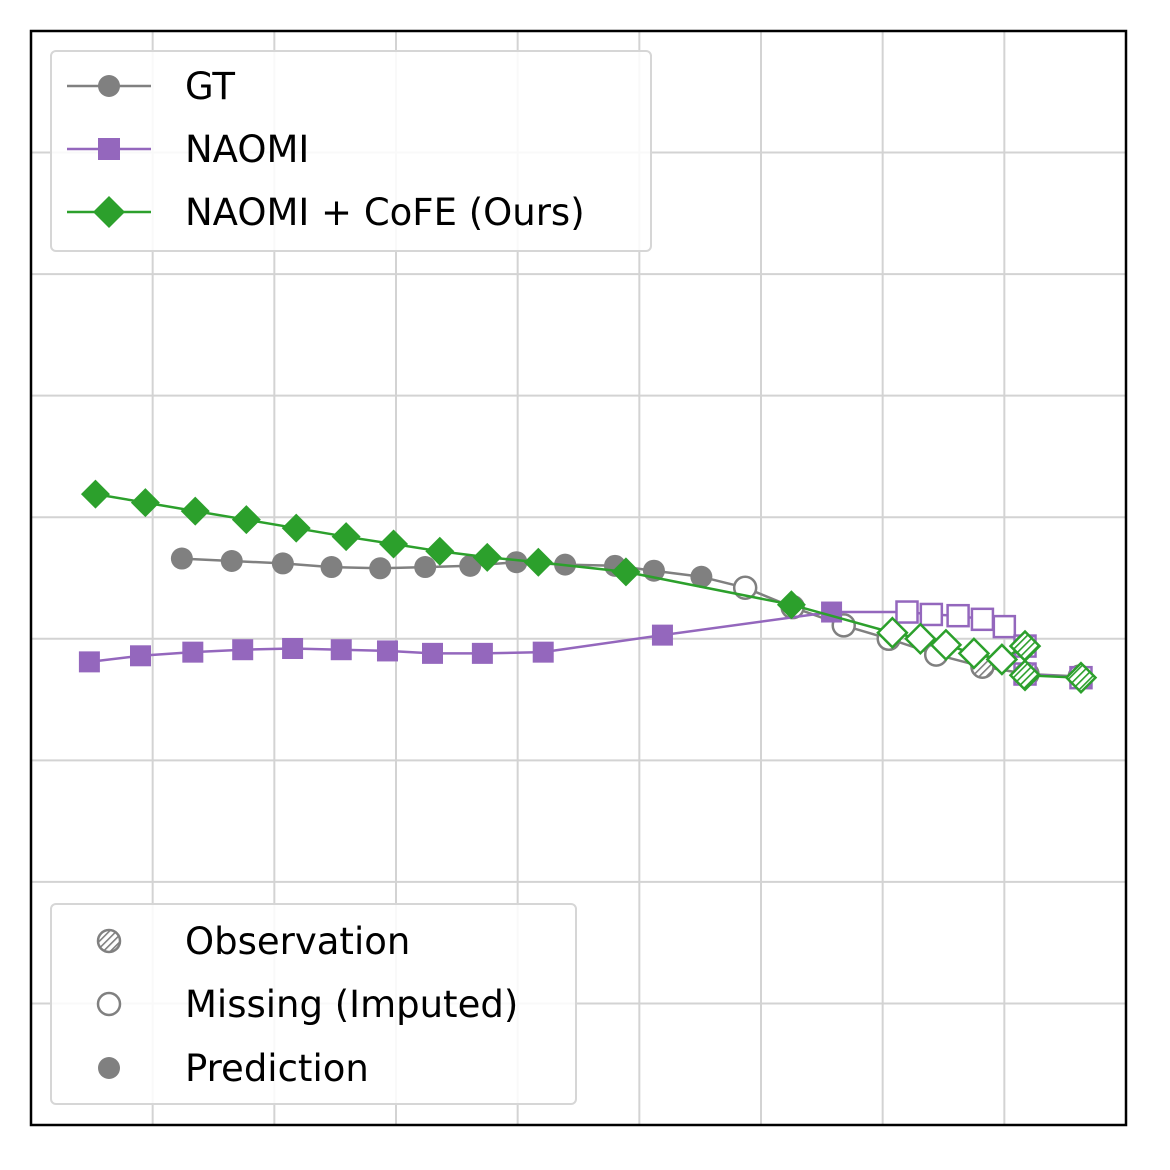 The width and height of the screenshot is (1170, 1170). I want to click on legend-entry-prediction: Prediction, so click(233, 1068).